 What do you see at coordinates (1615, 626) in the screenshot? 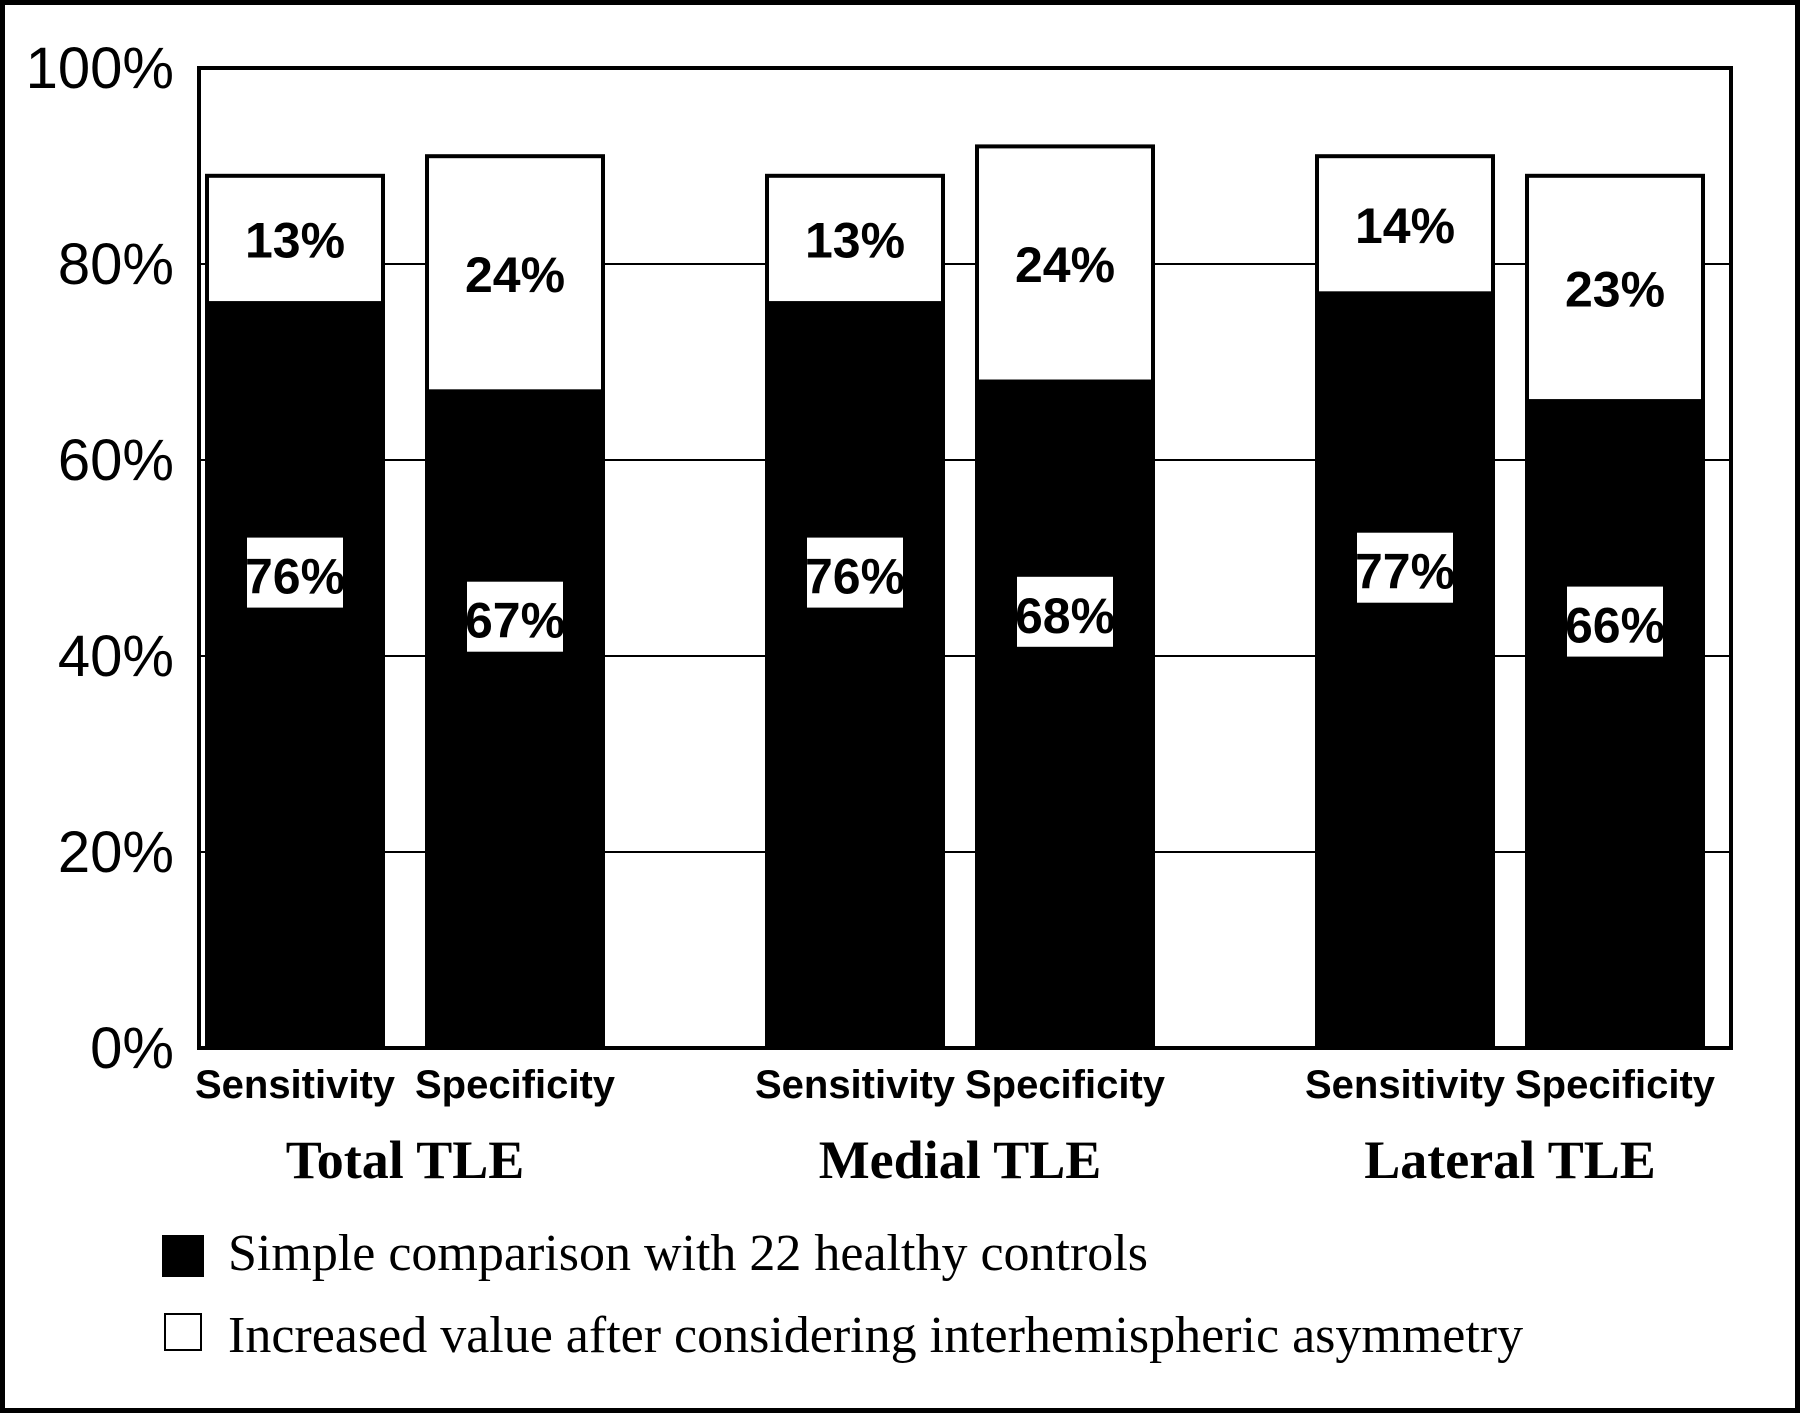
I see `bar-base-label: 66%` at bounding box center [1615, 626].